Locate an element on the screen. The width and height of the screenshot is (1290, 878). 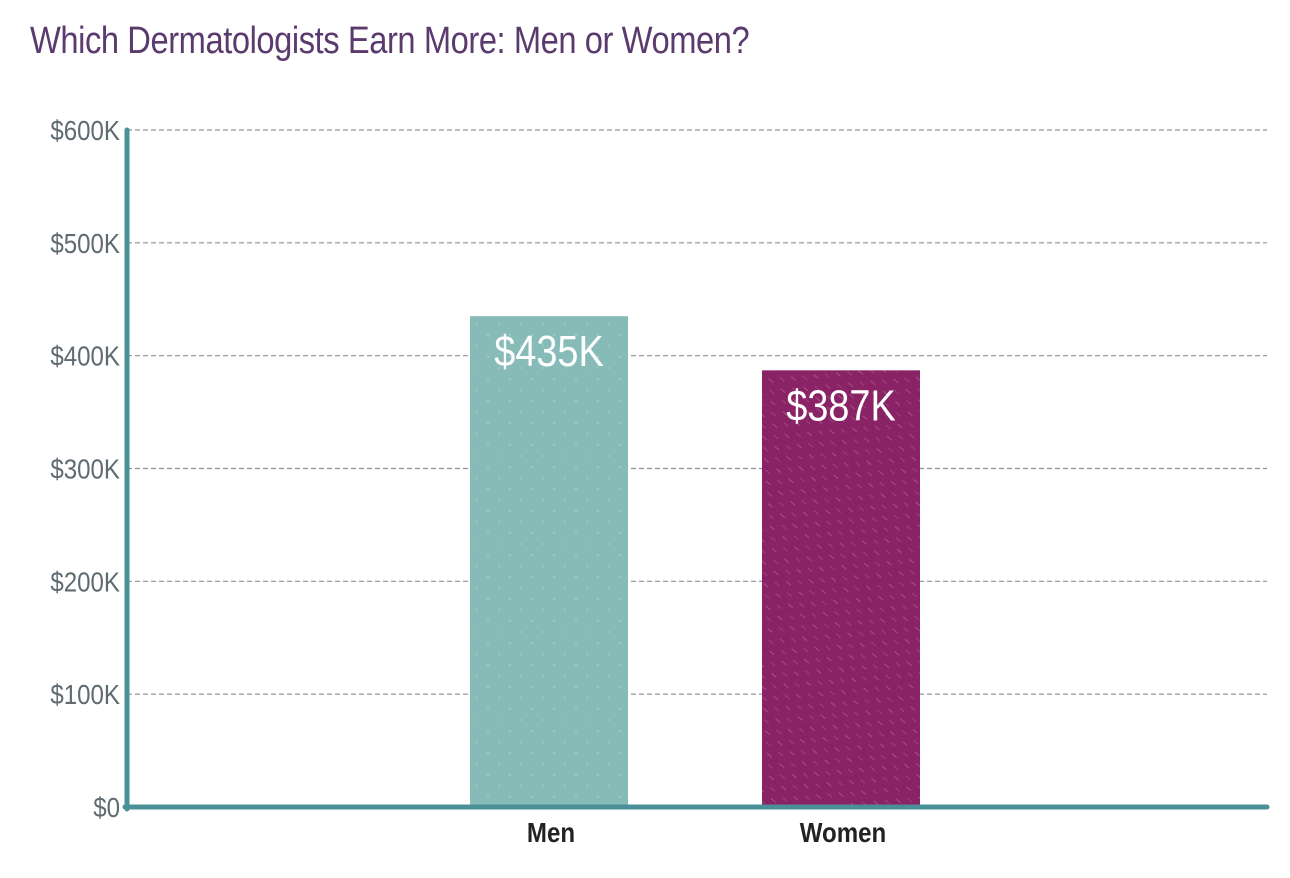
data-label: $387K is located at coordinates (840, 405).